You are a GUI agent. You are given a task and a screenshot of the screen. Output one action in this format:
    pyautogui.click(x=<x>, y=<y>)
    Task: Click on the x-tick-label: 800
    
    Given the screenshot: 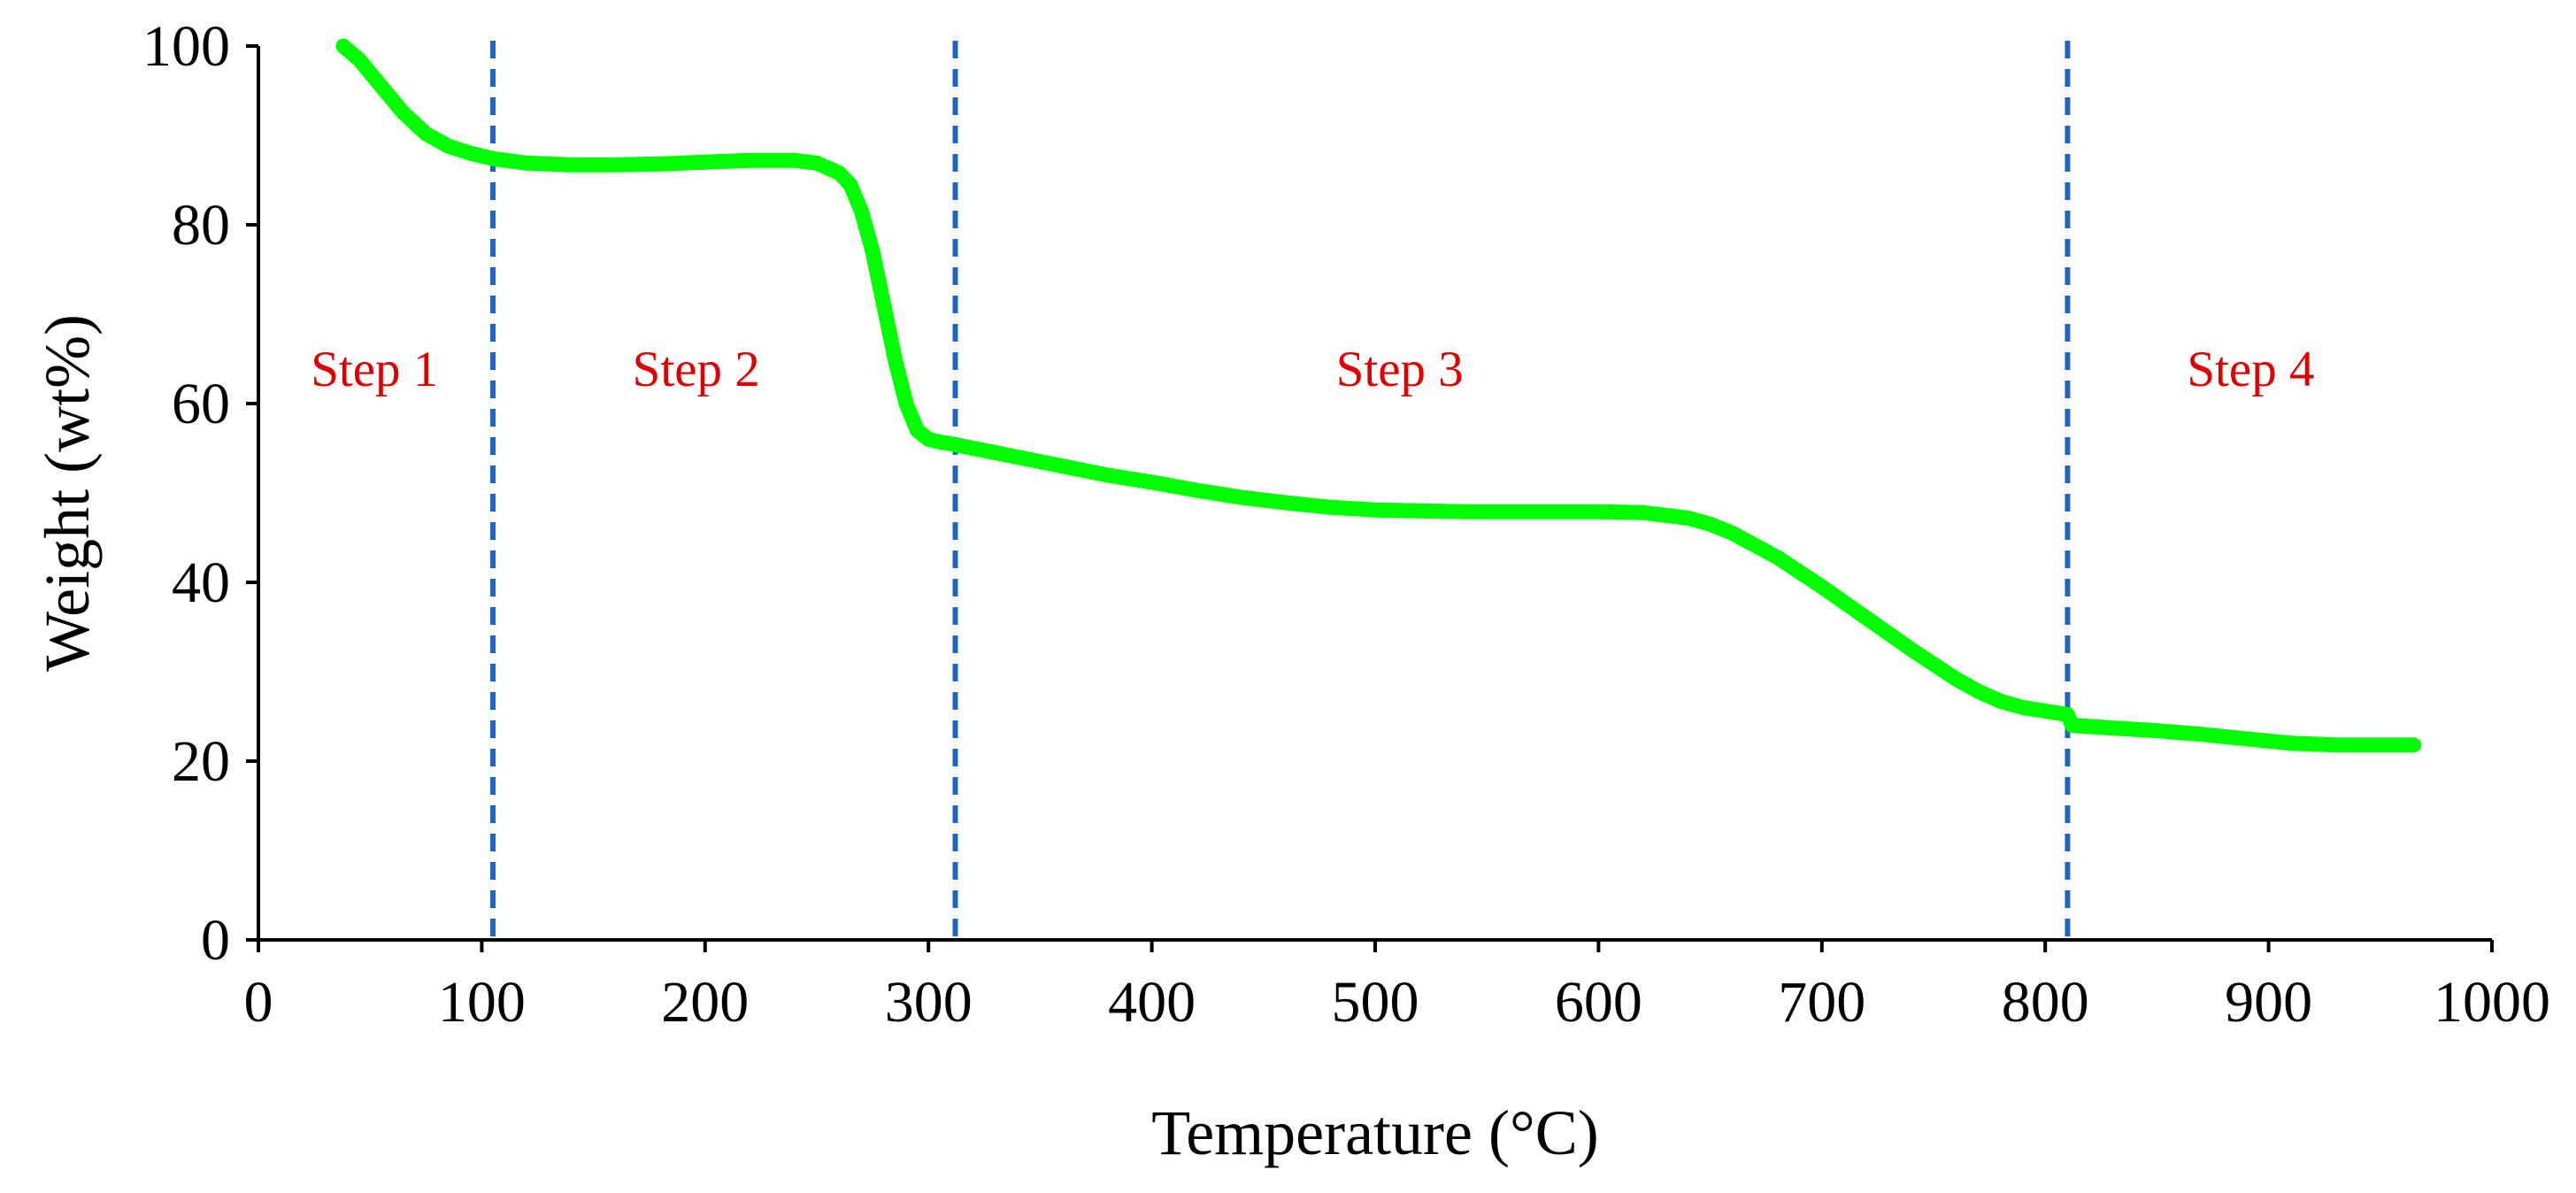 What is the action you would take?
    pyautogui.click(x=2045, y=1002)
    